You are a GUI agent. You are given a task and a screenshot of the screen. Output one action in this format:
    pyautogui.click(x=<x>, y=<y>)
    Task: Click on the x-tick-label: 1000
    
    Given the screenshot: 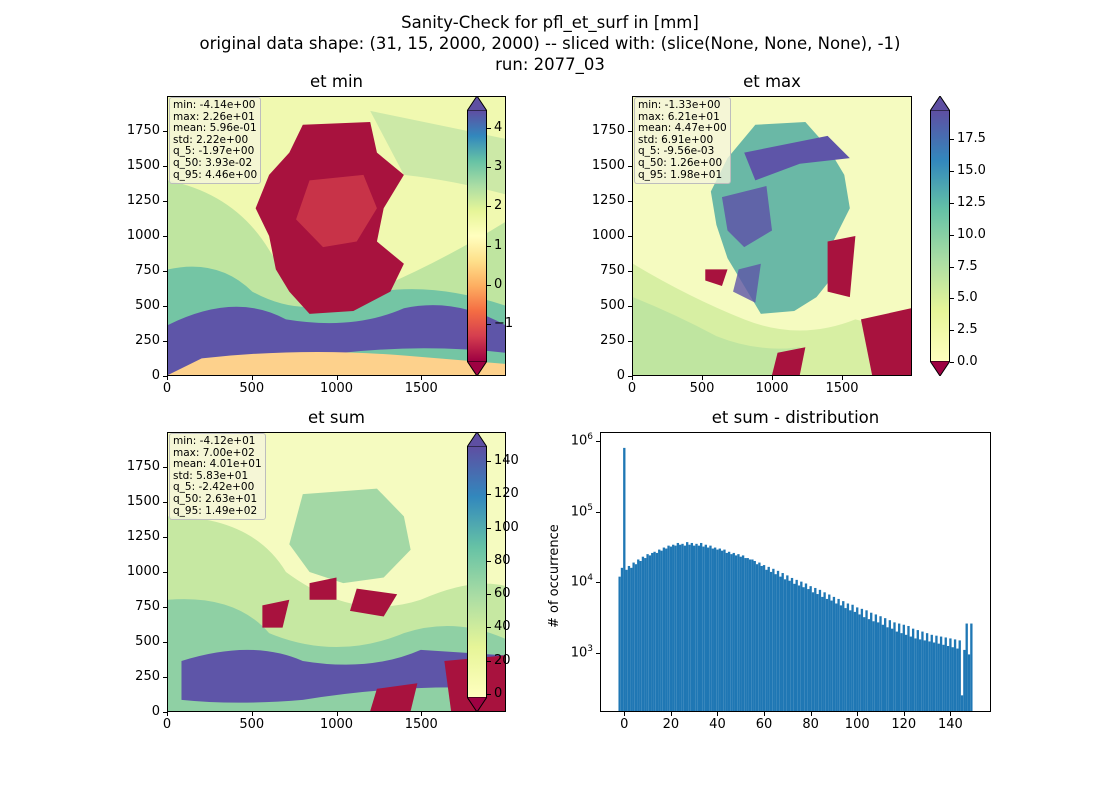 What is the action you would take?
    pyautogui.click(x=772, y=388)
    